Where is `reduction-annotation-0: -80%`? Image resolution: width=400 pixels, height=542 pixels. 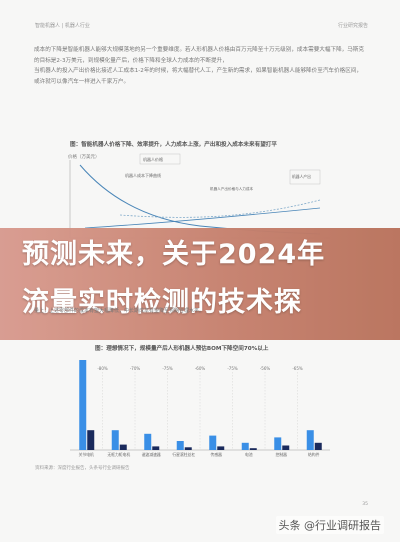
reduction-annotation-0: -80% is located at coordinates (102, 368).